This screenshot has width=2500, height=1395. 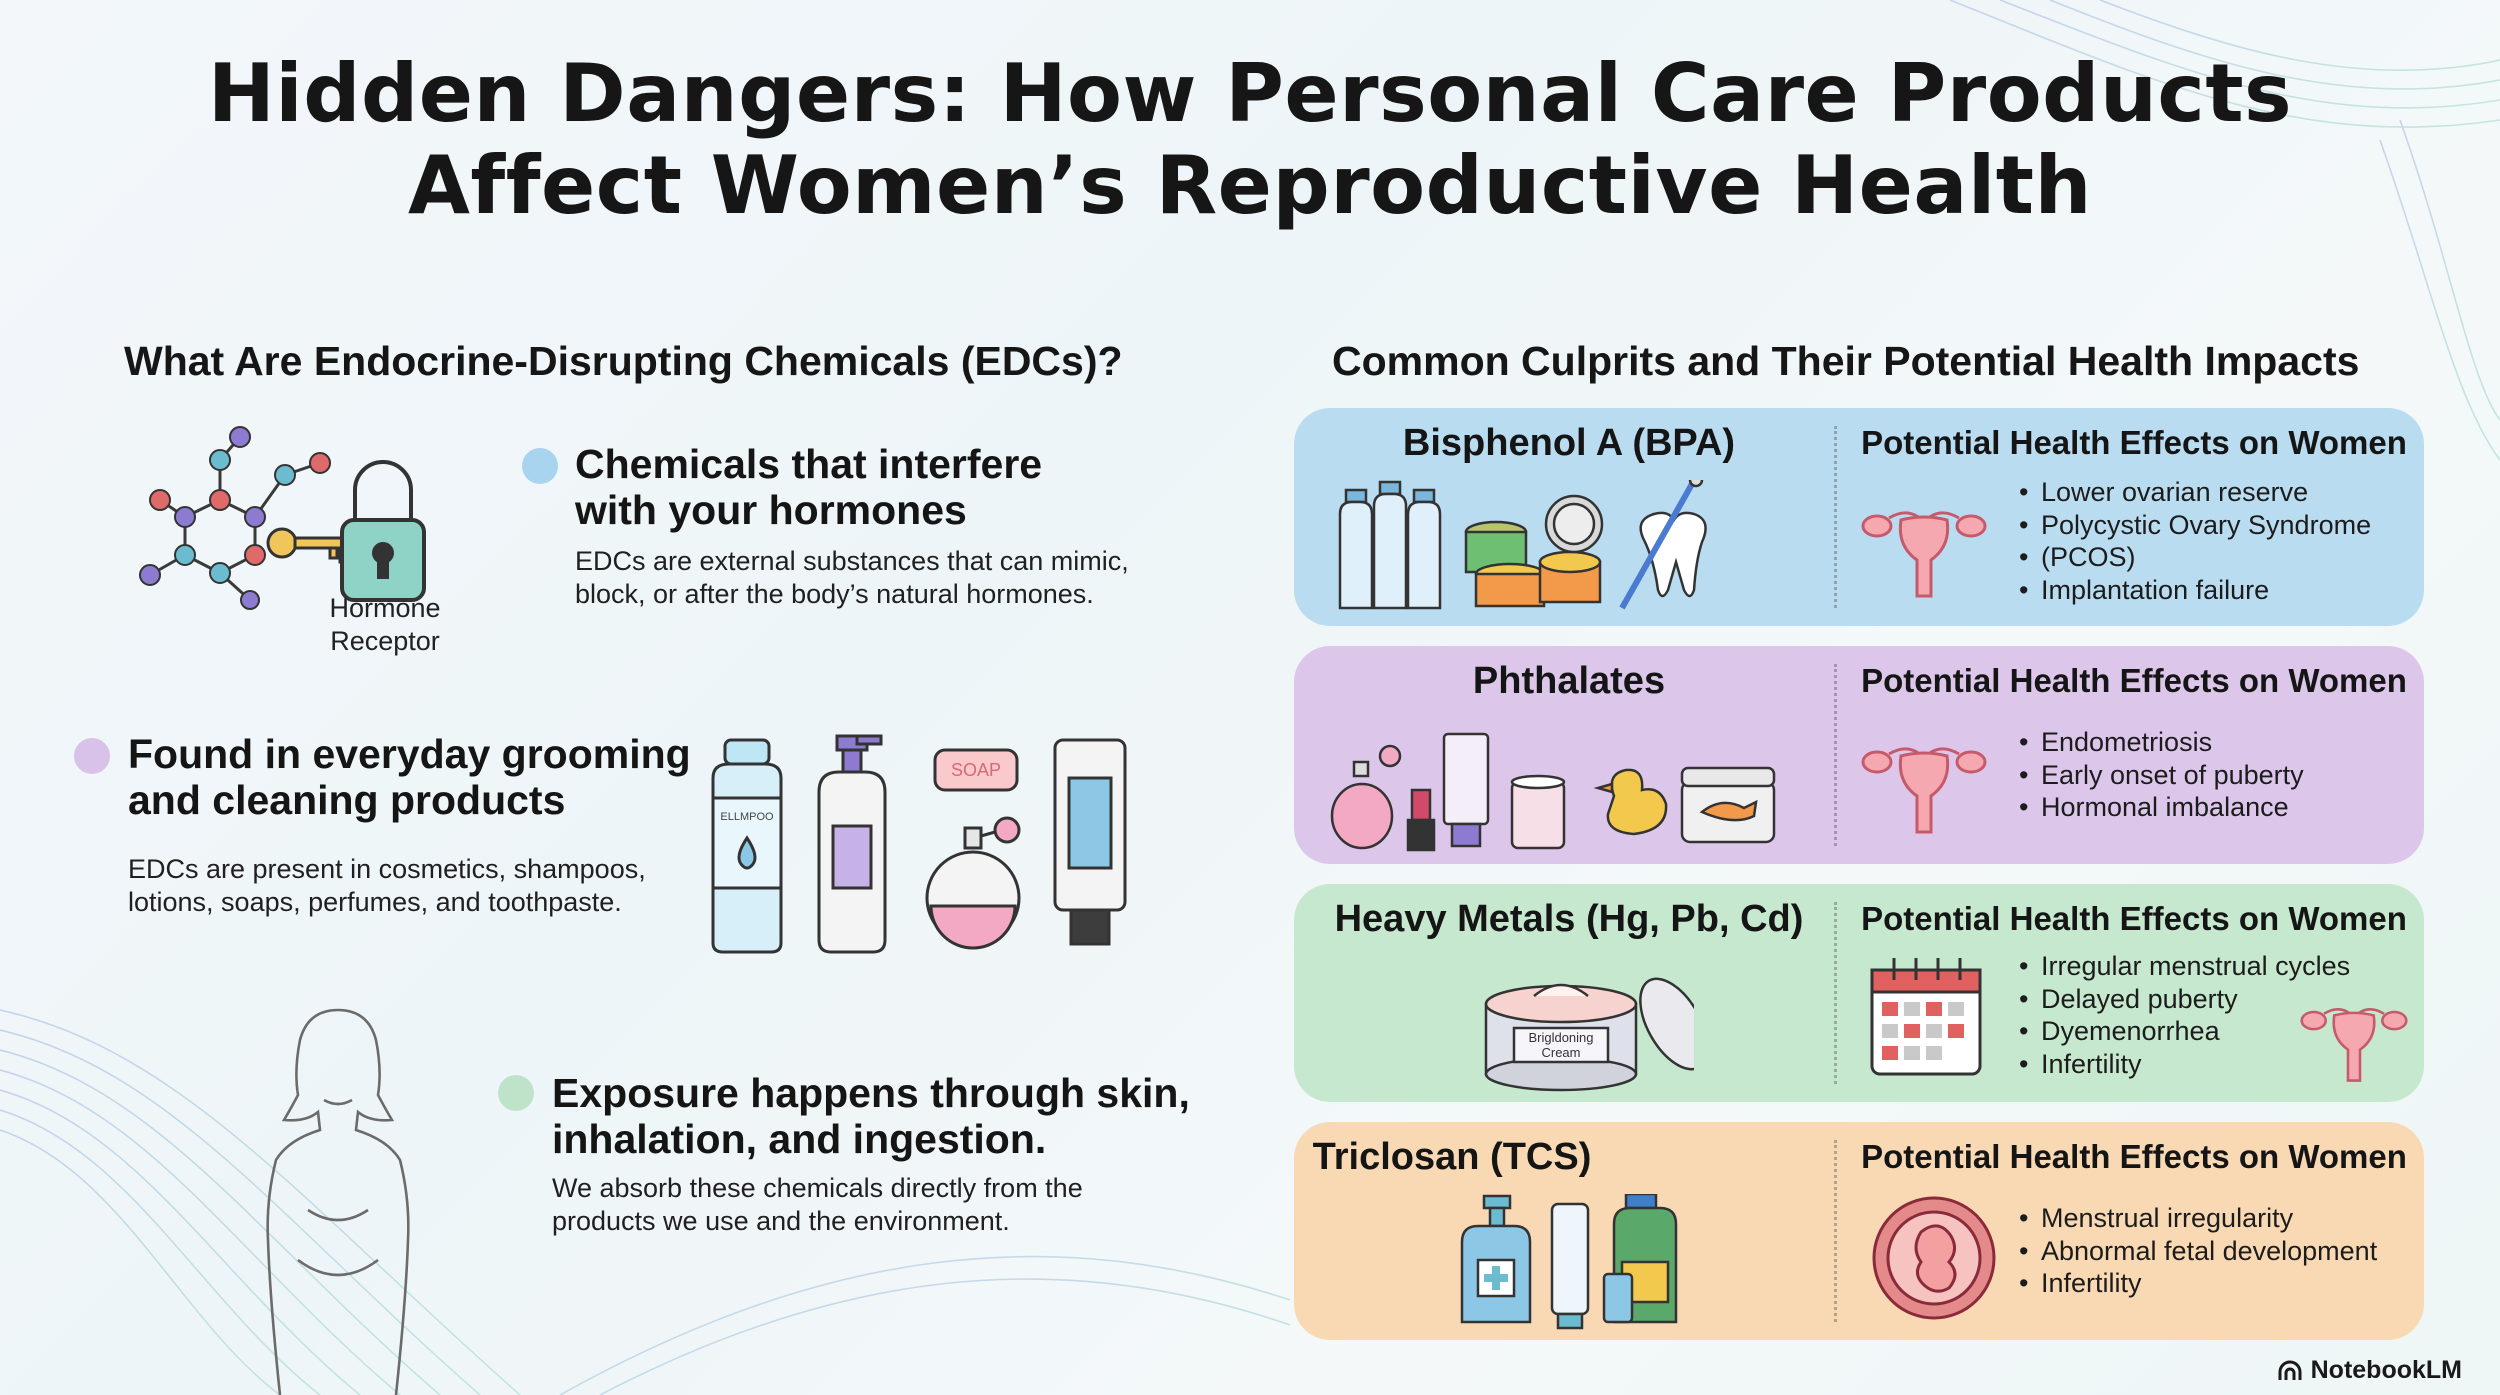 What do you see at coordinates (282, 518) in the screenshot?
I see `molecule-lock-icon` at bounding box center [282, 518].